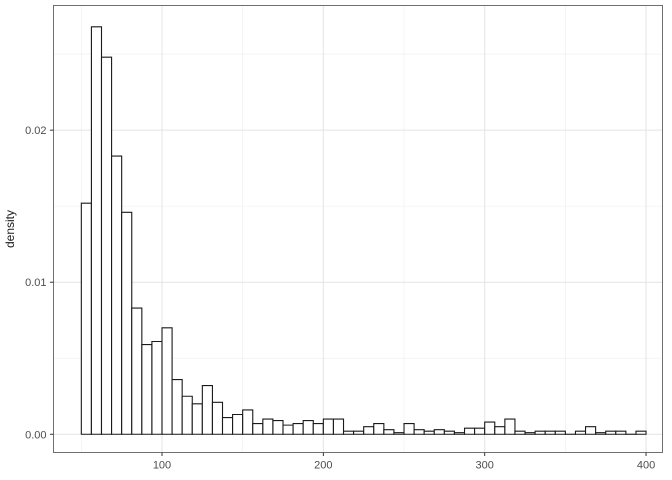  Describe the element at coordinates (162, 466) in the screenshot. I see `x-tick-label: 100` at that location.